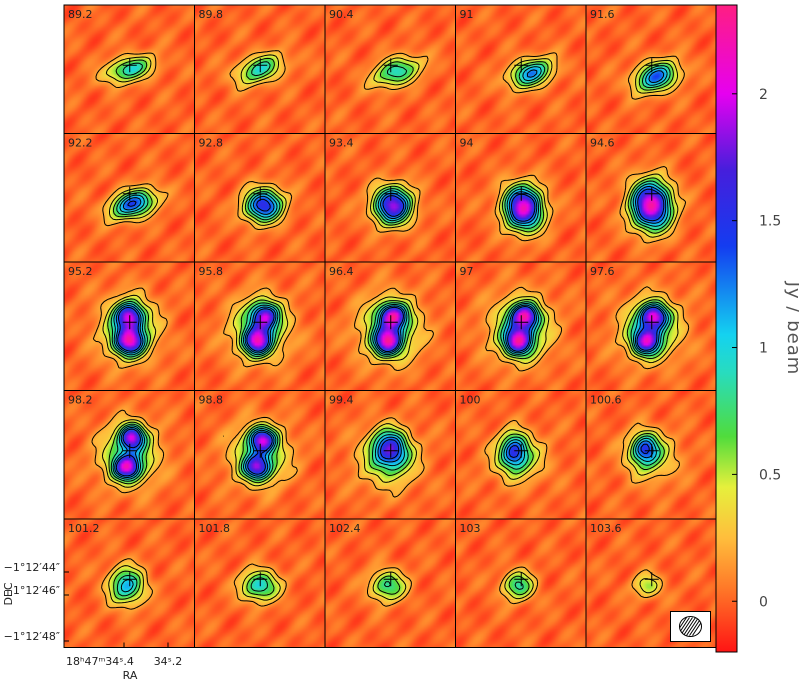 Image resolution: width=799 pixels, height=685 pixels. I want to click on channel-velocity-label: 98.8, so click(211, 400).